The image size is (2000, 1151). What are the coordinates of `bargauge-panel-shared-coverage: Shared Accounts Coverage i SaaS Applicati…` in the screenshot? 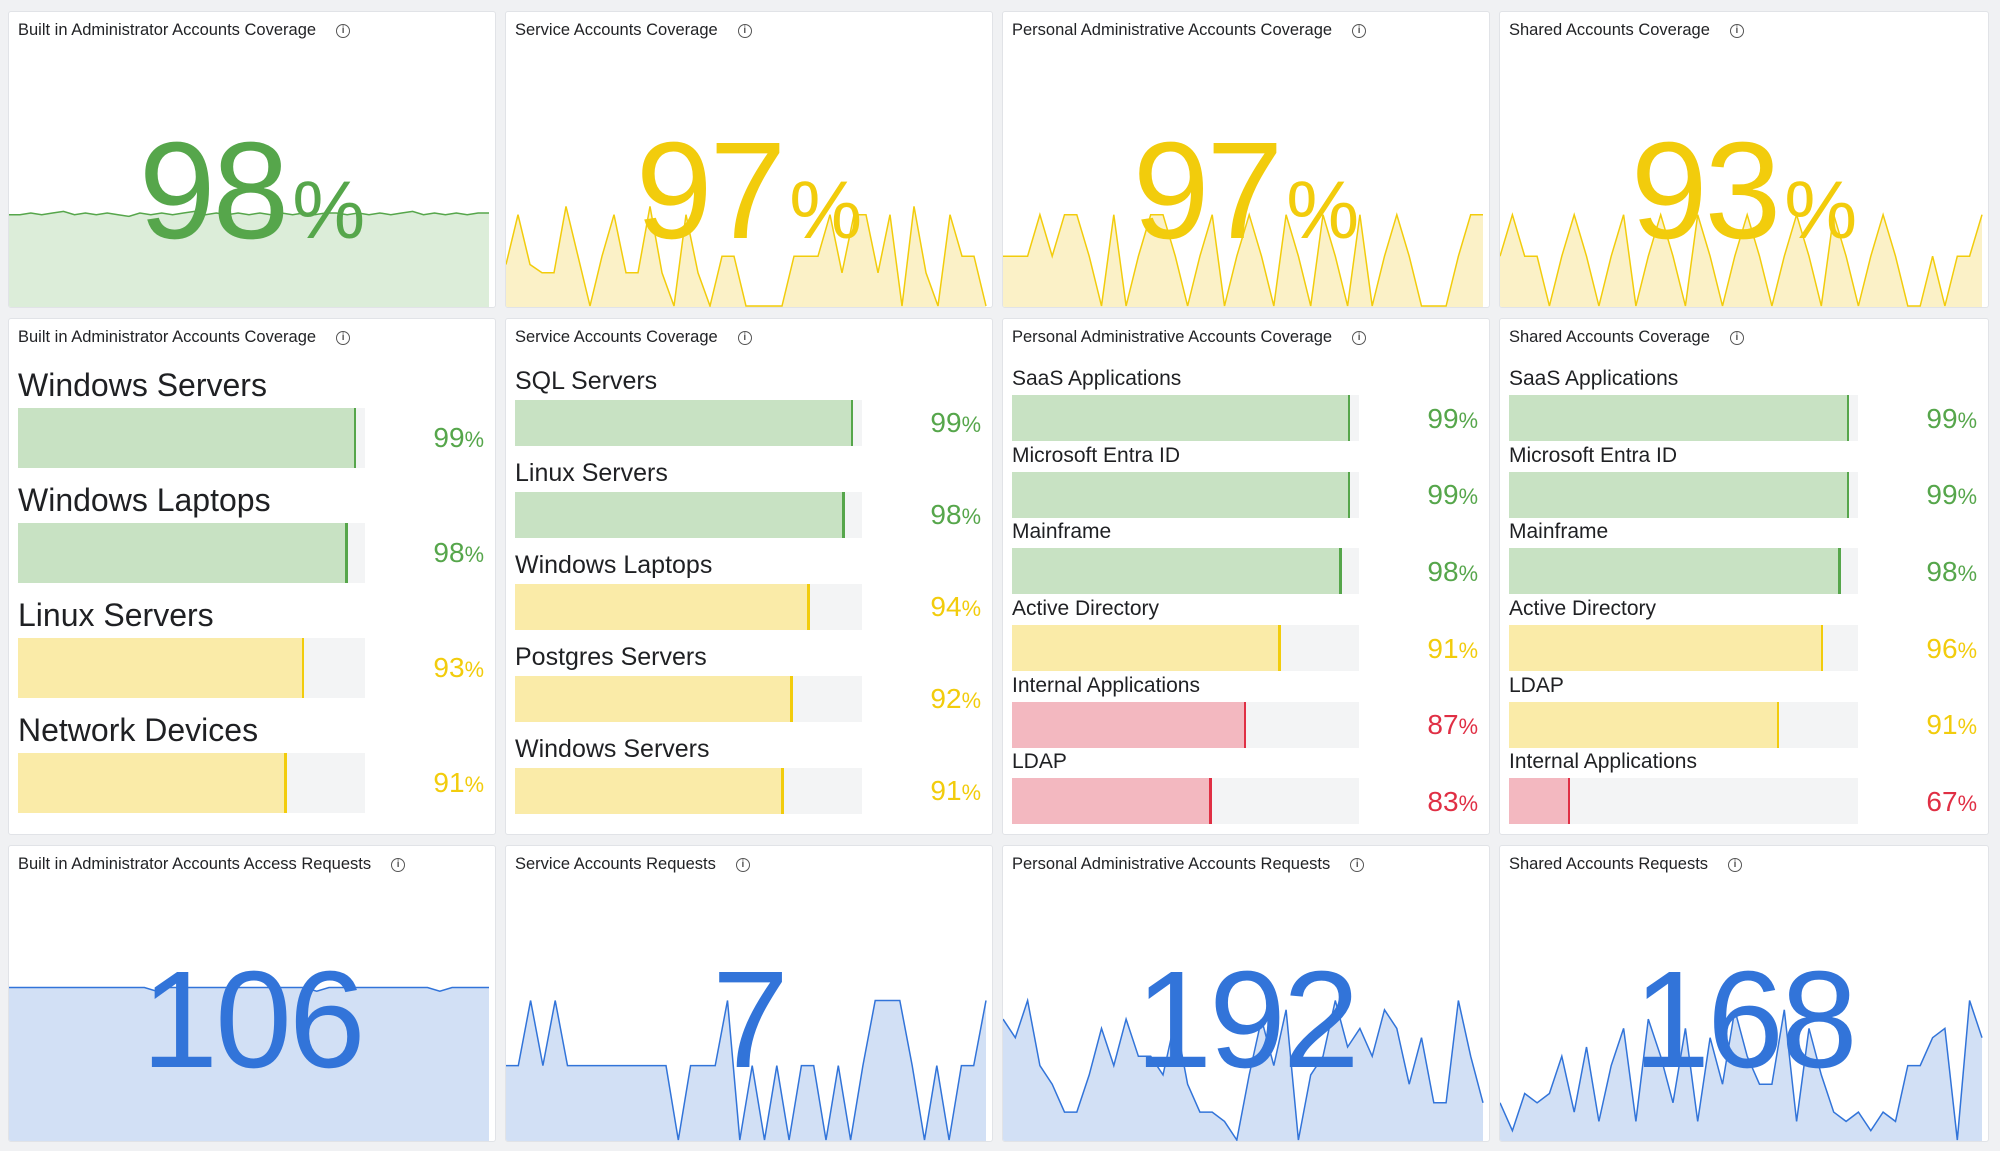 It's located at (1744, 576).